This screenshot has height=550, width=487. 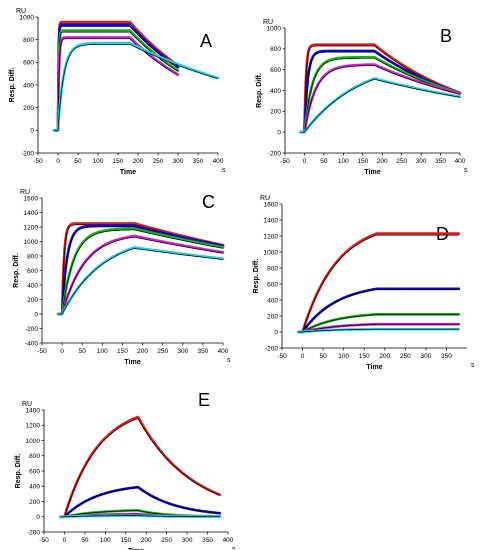 I want to click on panel-letter: A, so click(x=206, y=41).